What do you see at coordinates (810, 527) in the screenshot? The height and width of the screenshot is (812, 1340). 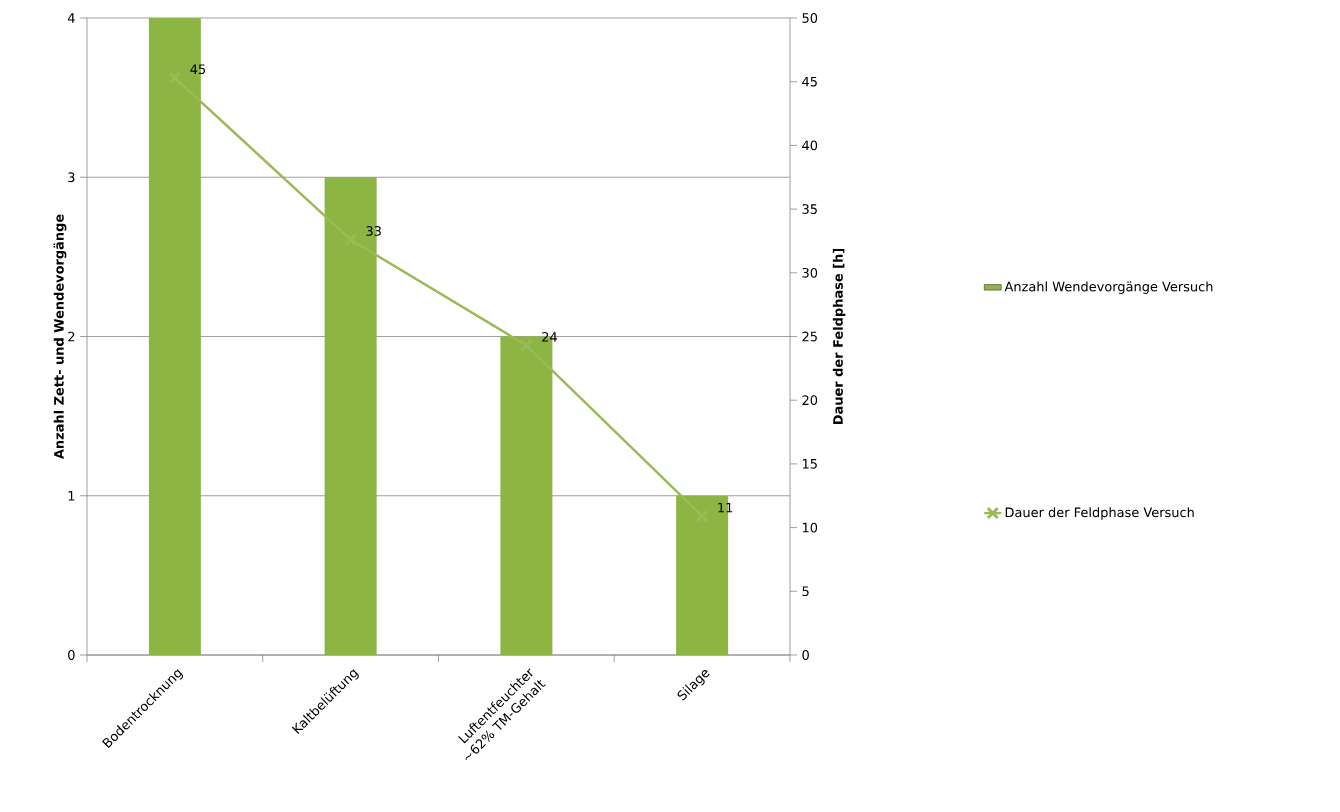 I see `y2-tick-label: 10` at bounding box center [810, 527].